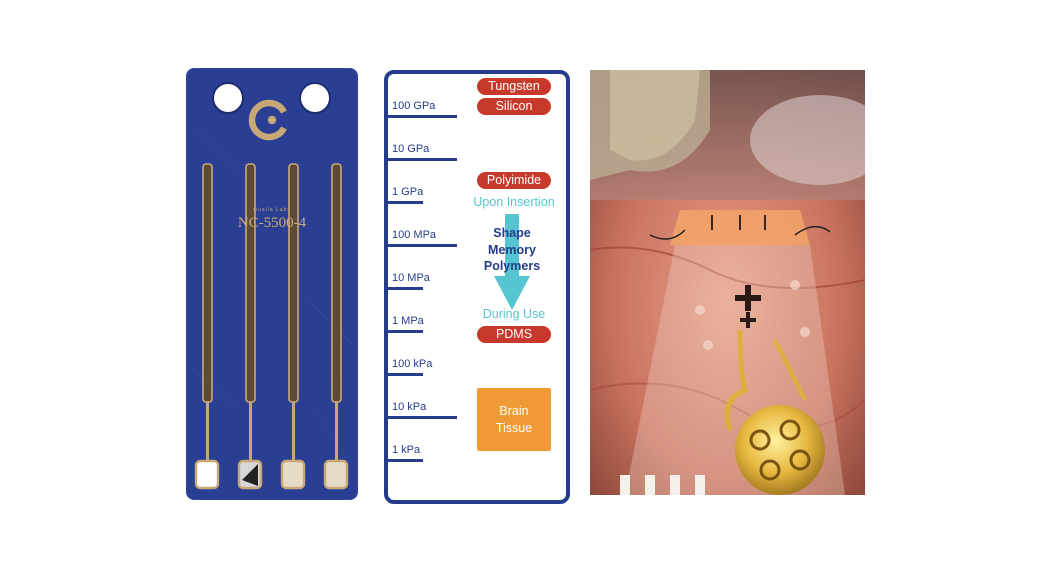  What do you see at coordinates (267, 120) in the screenshot?
I see `qualia-logo-icon` at bounding box center [267, 120].